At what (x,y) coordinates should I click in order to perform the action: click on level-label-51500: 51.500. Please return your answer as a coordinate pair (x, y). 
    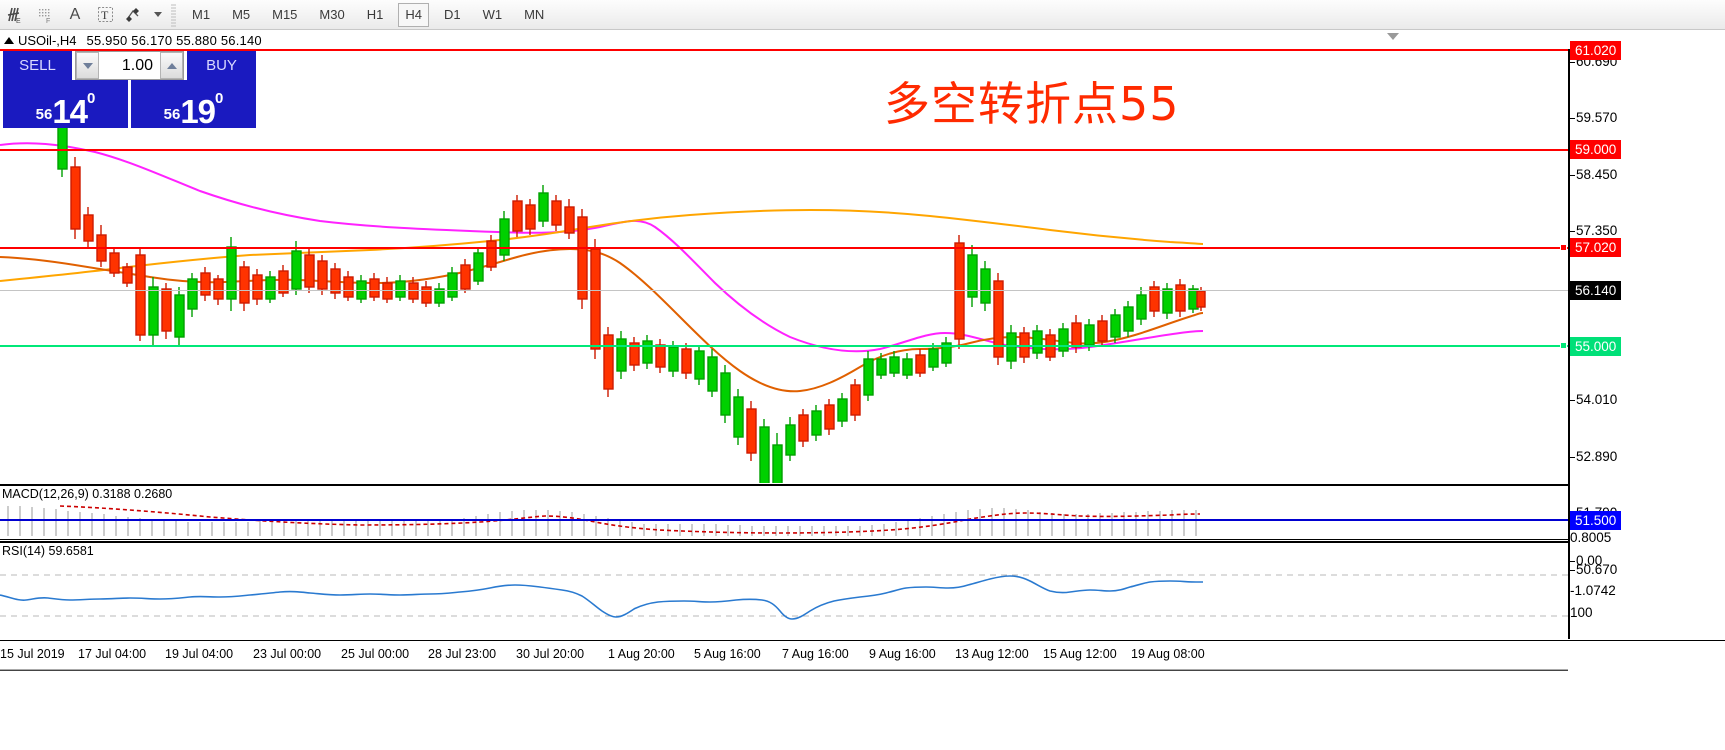
    Looking at the image, I should click on (1596, 520).